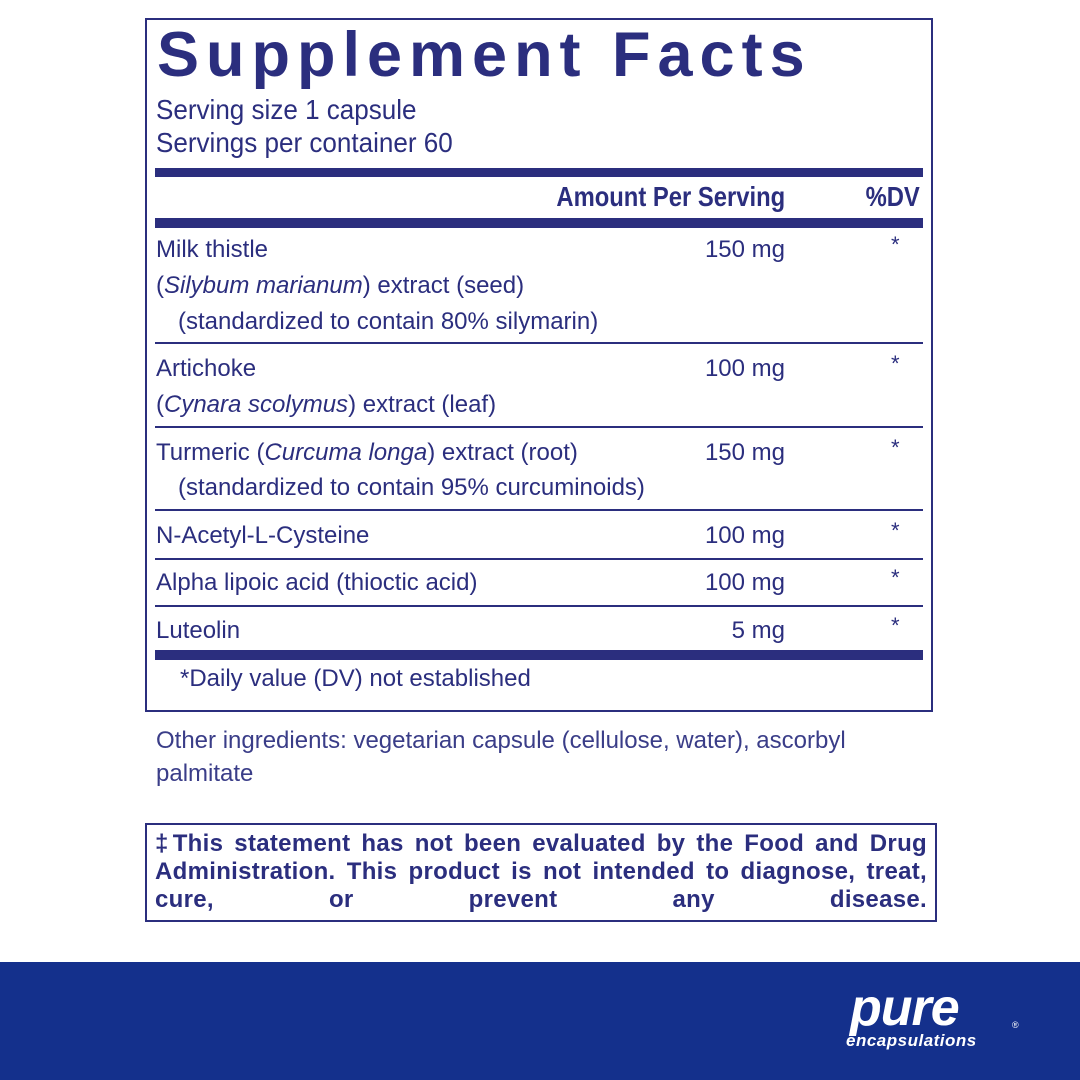  What do you see at coordinates (198, 630) in the screenshot?
I see `ingredient-name: Luteolin` at bounding box center [198, 630].